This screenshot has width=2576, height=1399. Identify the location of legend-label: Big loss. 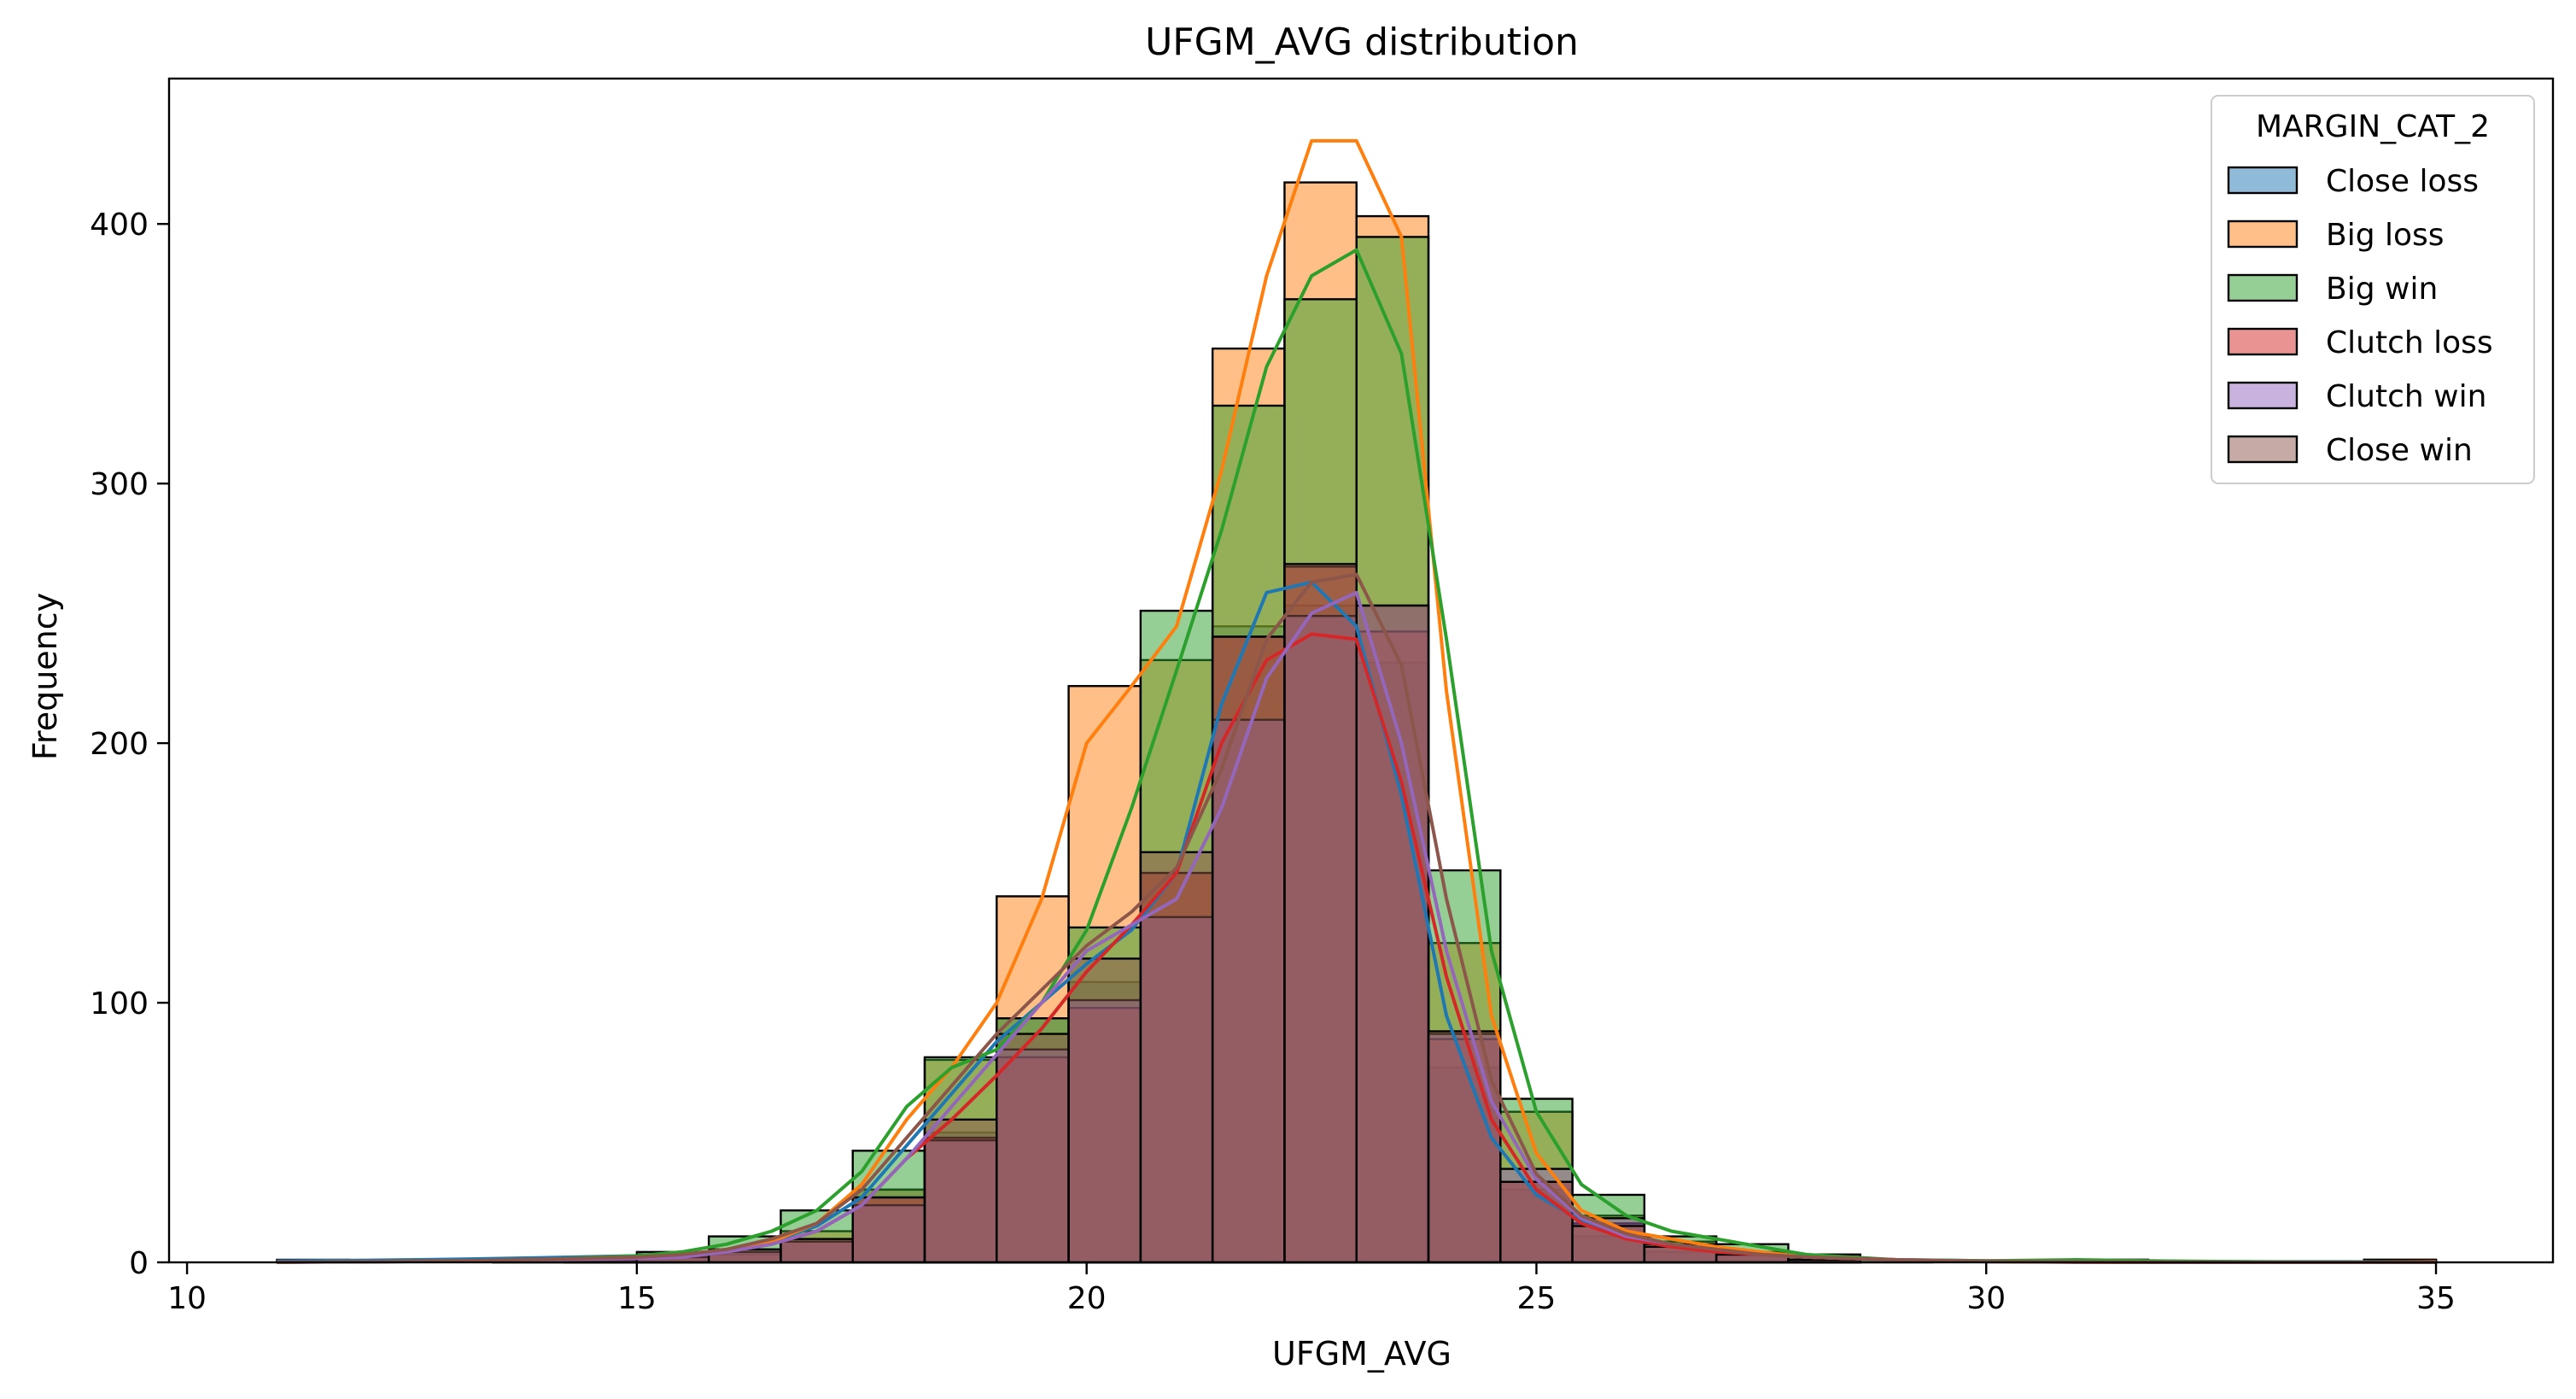
(2385, 236).